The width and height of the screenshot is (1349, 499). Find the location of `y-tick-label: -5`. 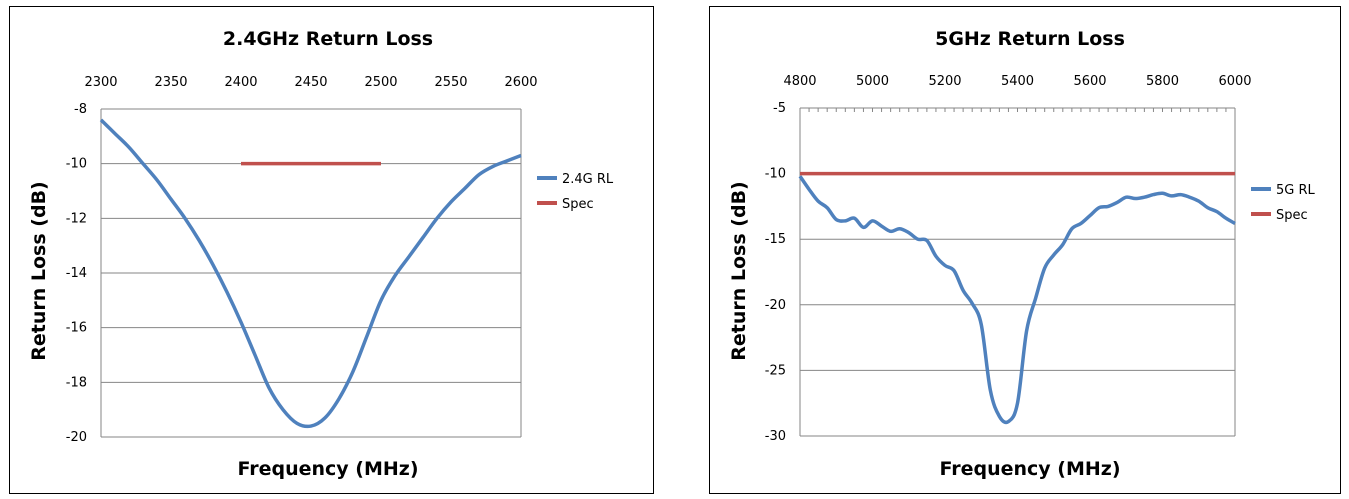

y-tick-label: -5 is located at coordinates (779, 108).